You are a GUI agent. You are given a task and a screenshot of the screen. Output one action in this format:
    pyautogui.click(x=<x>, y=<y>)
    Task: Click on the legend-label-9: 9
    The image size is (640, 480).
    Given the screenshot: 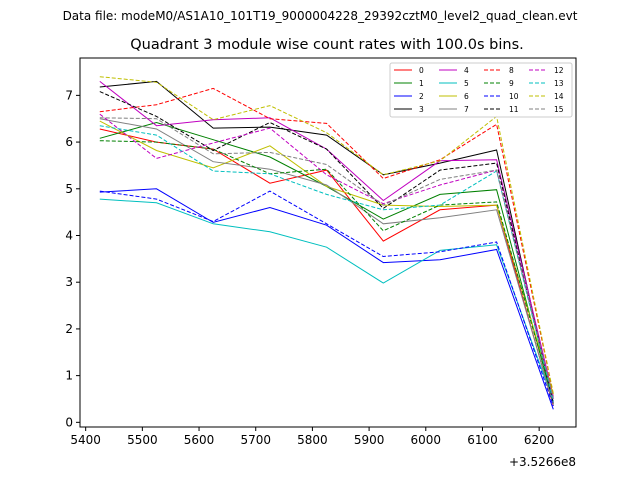 What is the action you would take?
    pyautogui.click(x=511, y=83)
    